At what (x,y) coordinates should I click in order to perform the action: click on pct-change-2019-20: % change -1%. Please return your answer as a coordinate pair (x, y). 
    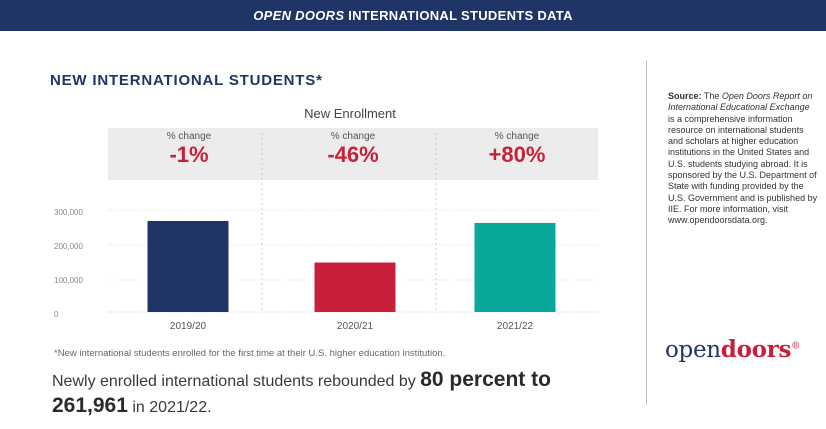
    Looking at the image, I should click on (189, 149).